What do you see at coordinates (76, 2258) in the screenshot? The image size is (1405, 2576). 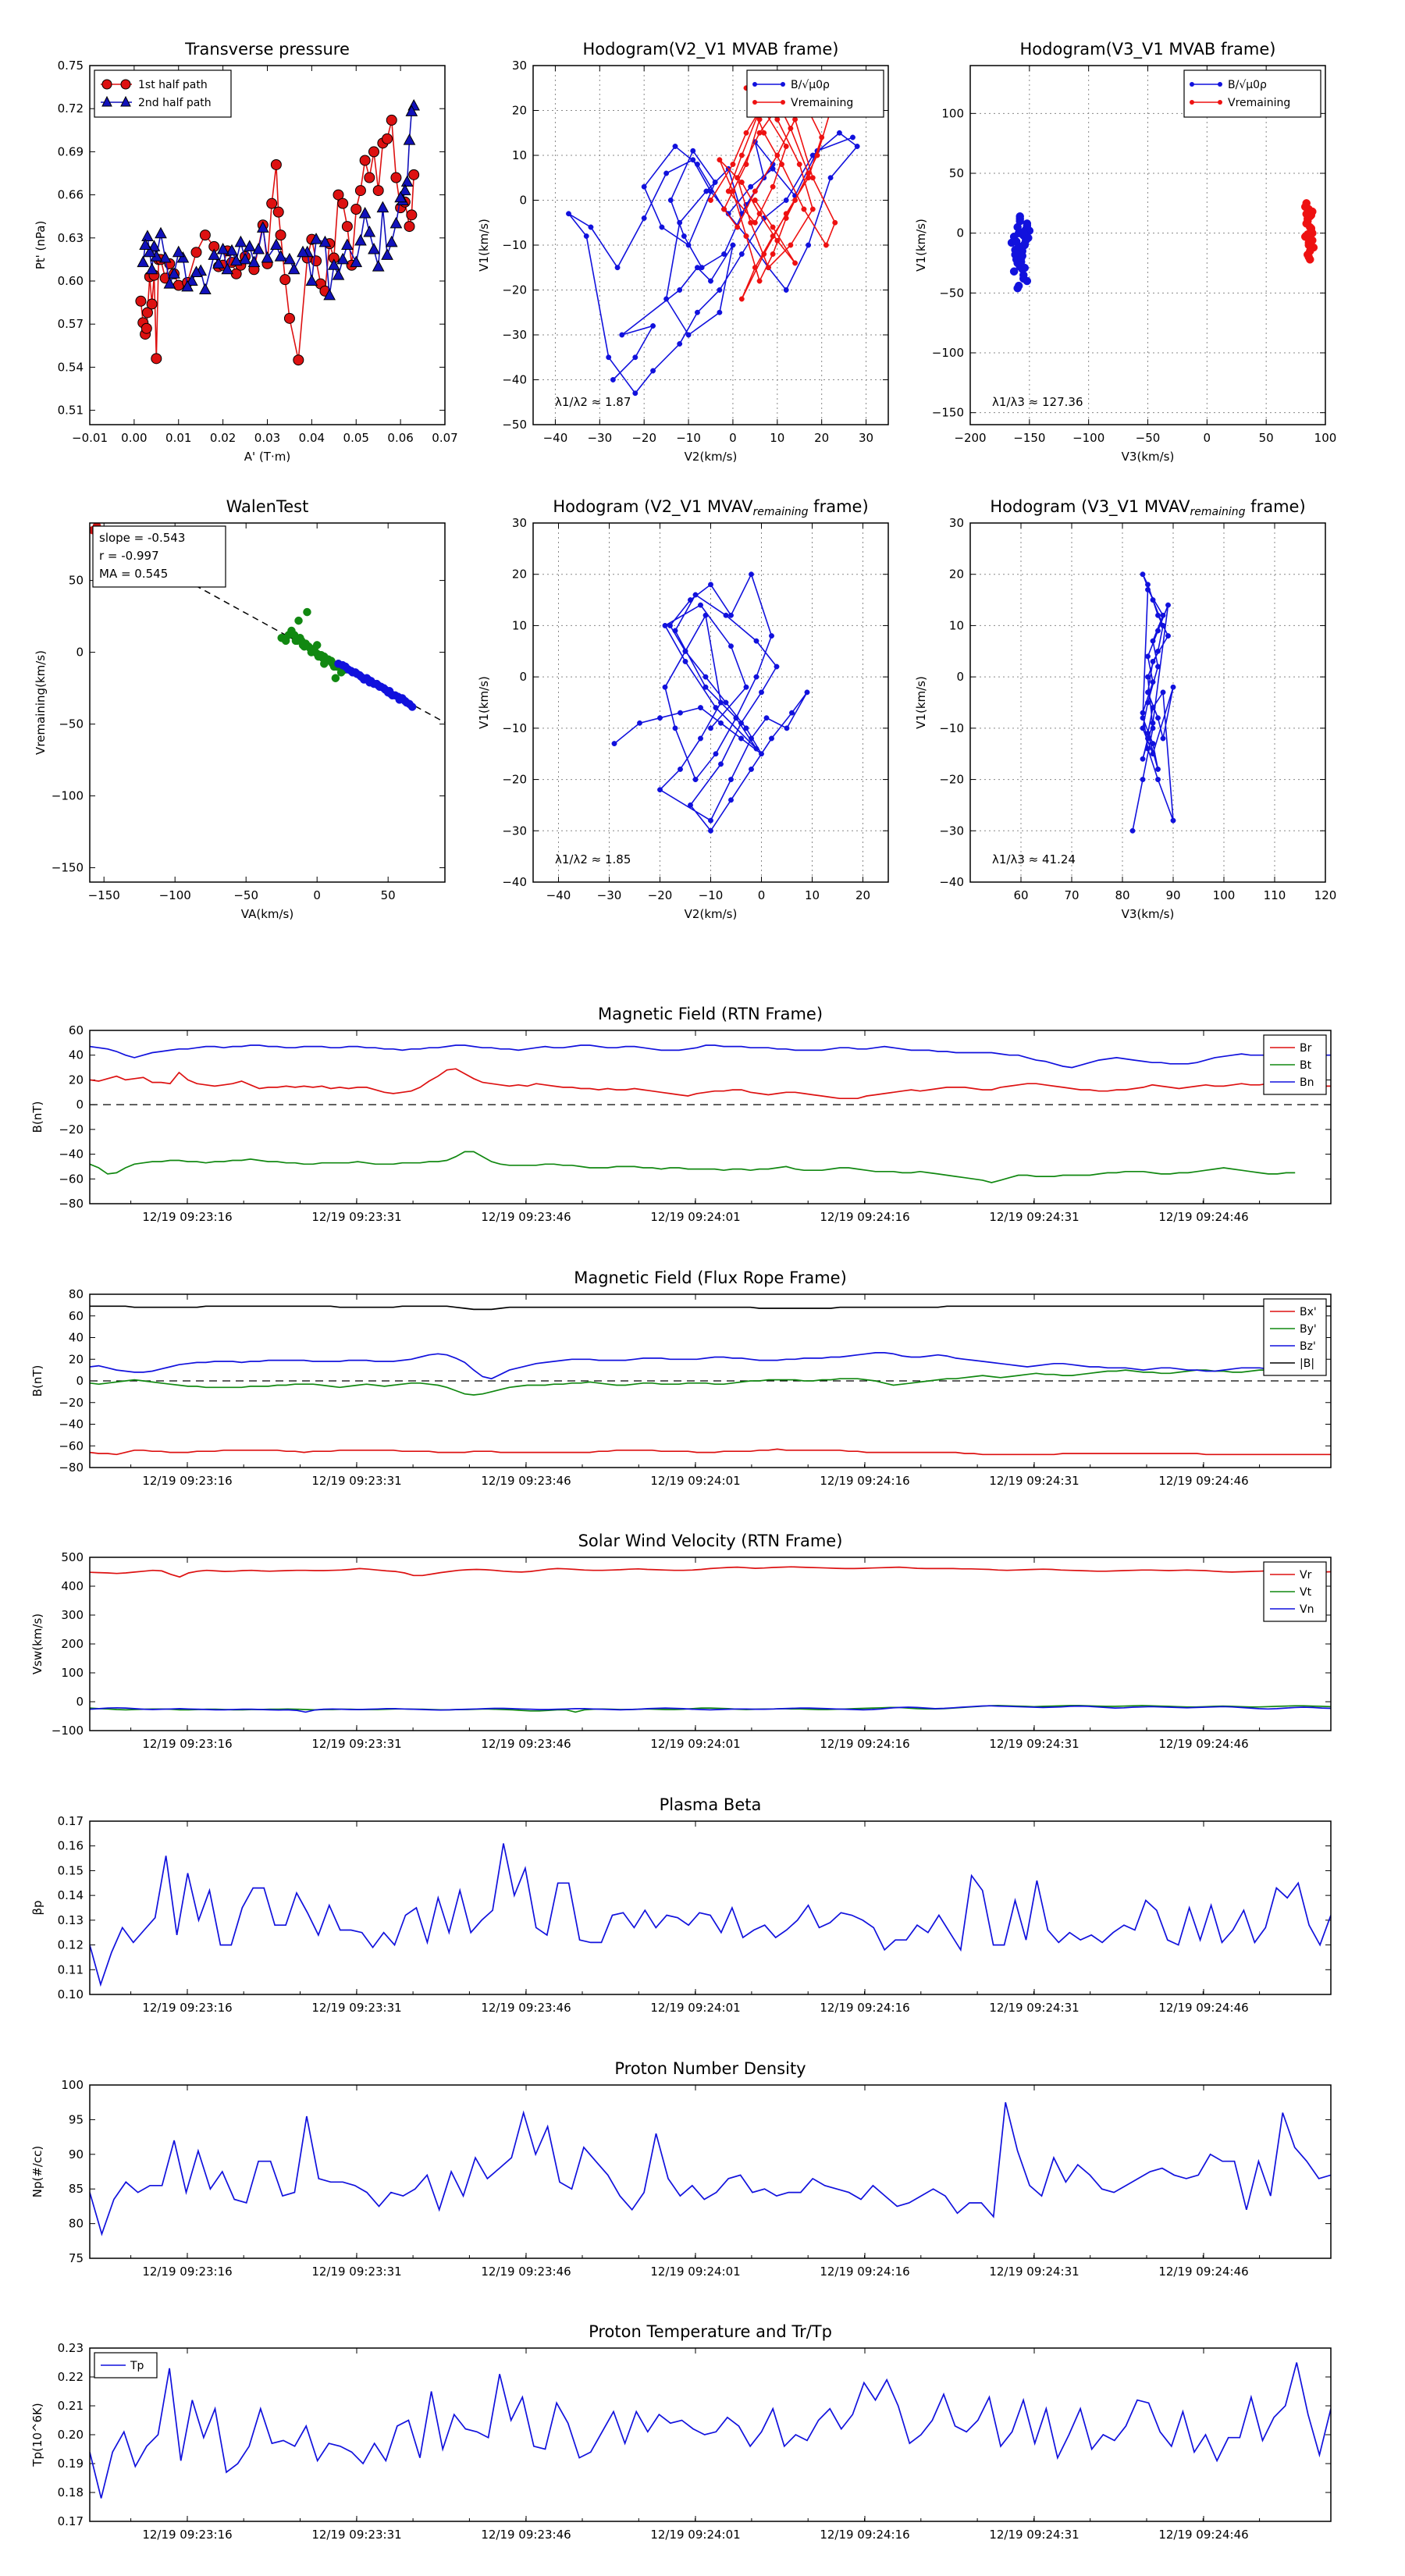 I see `np-ytick-label: 75` at bounding box center [76, 2258].